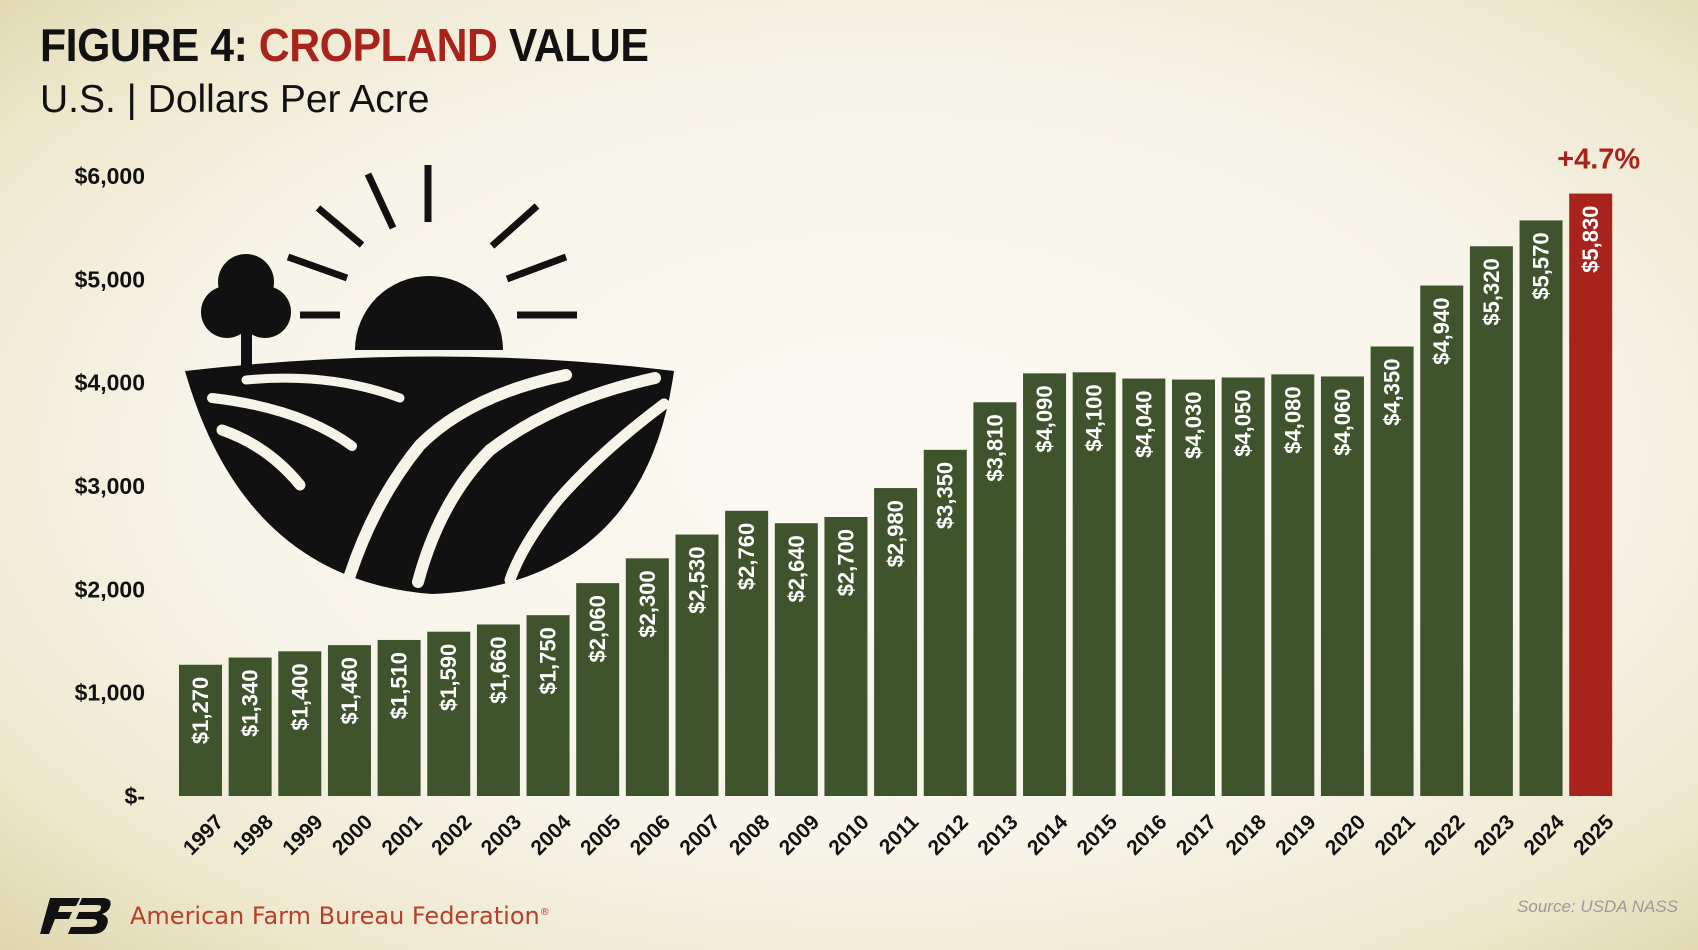 This screenshot has width=1698, height=950. Describe the element at coordinates (235, 99) in the screenshot. I see `chart-subtitle: U.S. | Dollars Per Acre` at that location.